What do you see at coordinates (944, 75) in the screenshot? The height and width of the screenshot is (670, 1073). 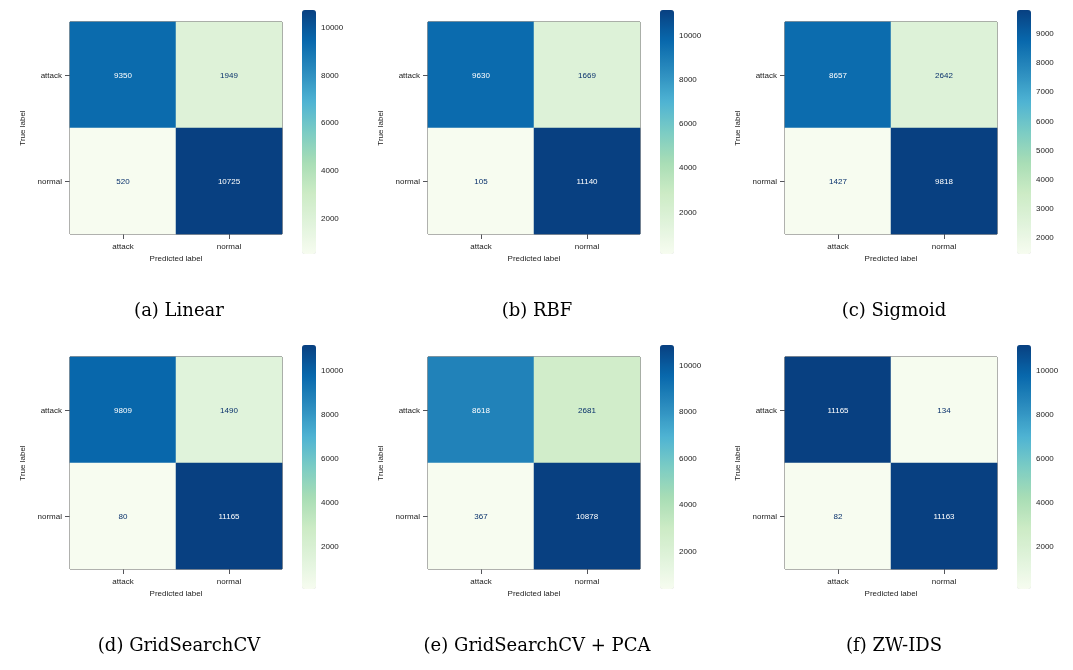 I see `data-label: 2642` at bounding box center [944, 75].